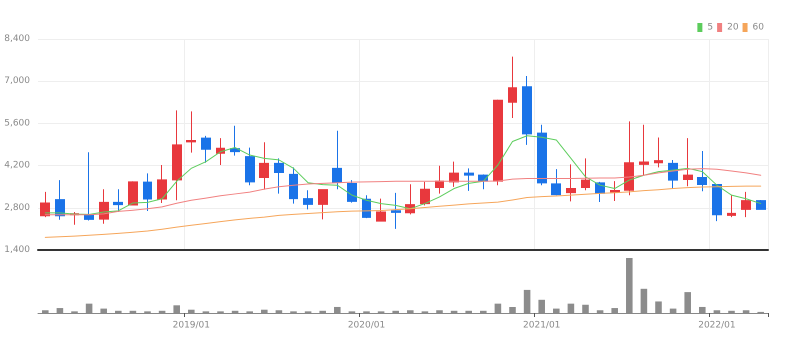  I want to click on x-tick-label: 2019/01, so click(191, 325).